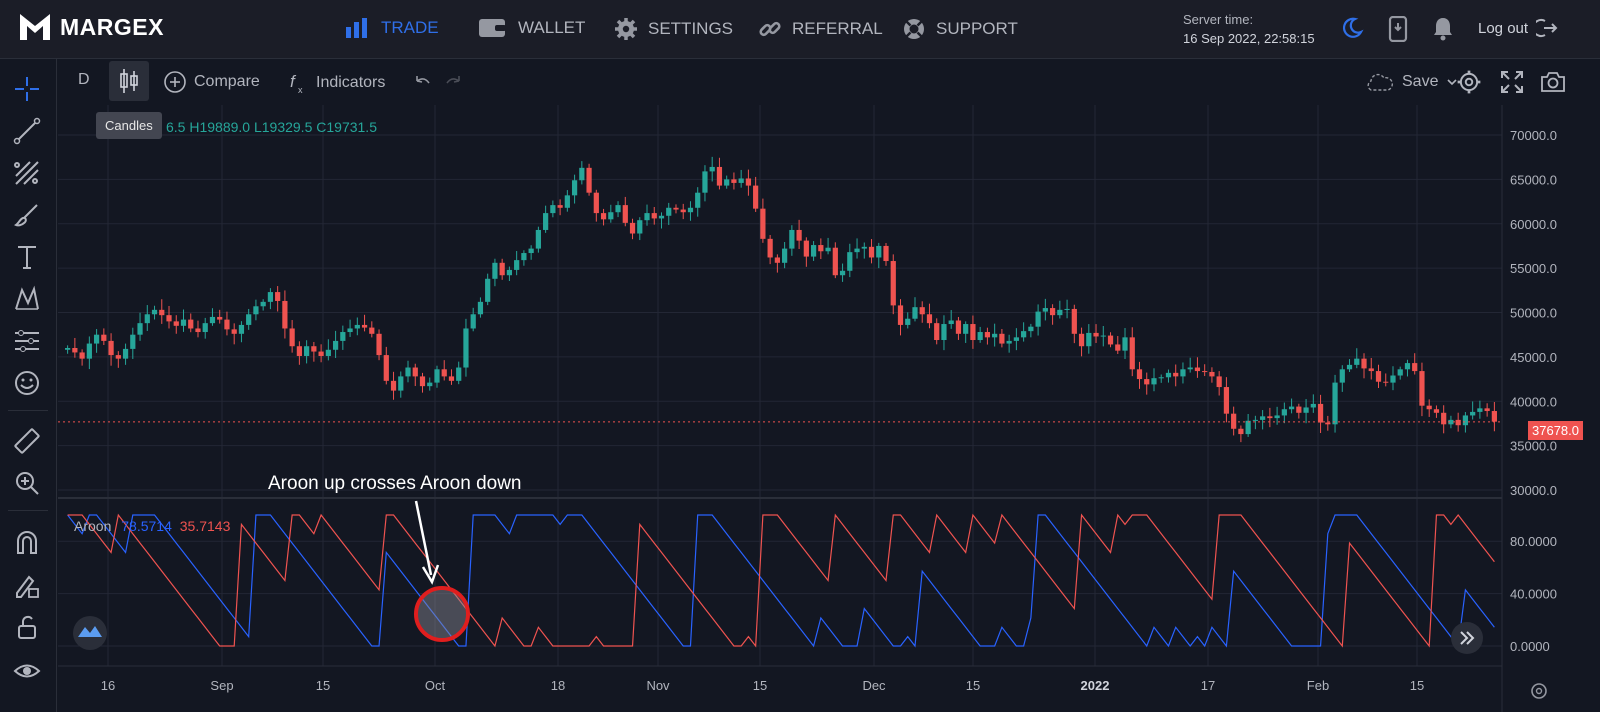 The height and width of the screenshot is (712, 1600). I want to click on nav-trade: TRADE, so click(392, 28).